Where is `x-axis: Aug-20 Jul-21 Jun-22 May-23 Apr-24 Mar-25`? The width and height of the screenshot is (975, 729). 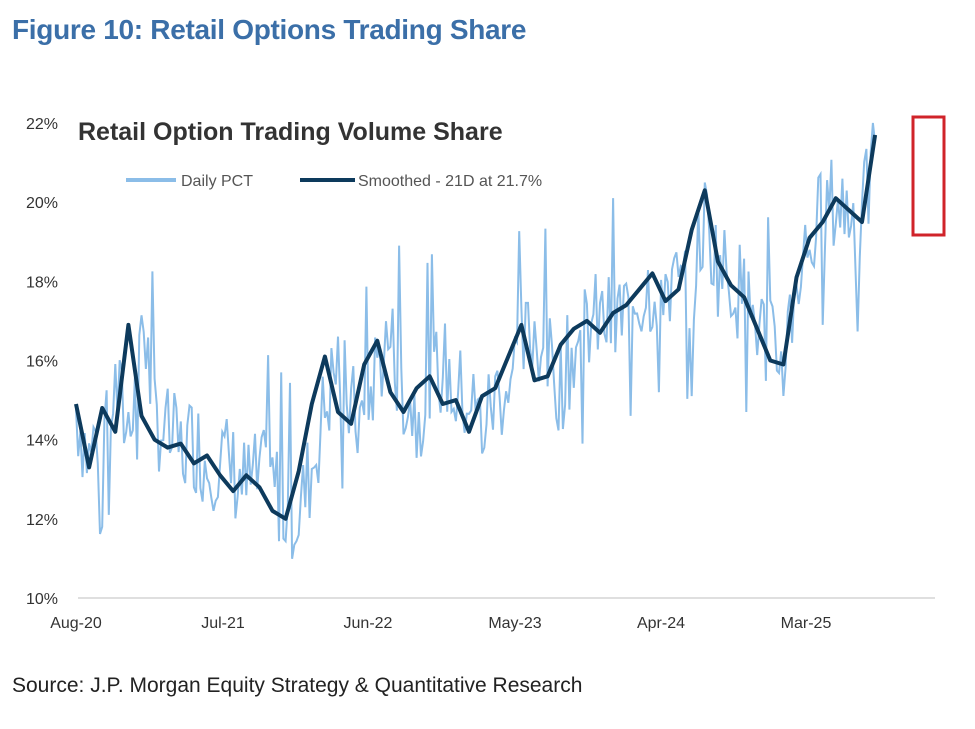
x-axis: Aug-20 Jul-21 Jun-22 May-23 Apr-24 Mar-25 is located at coordinates (440, 623).